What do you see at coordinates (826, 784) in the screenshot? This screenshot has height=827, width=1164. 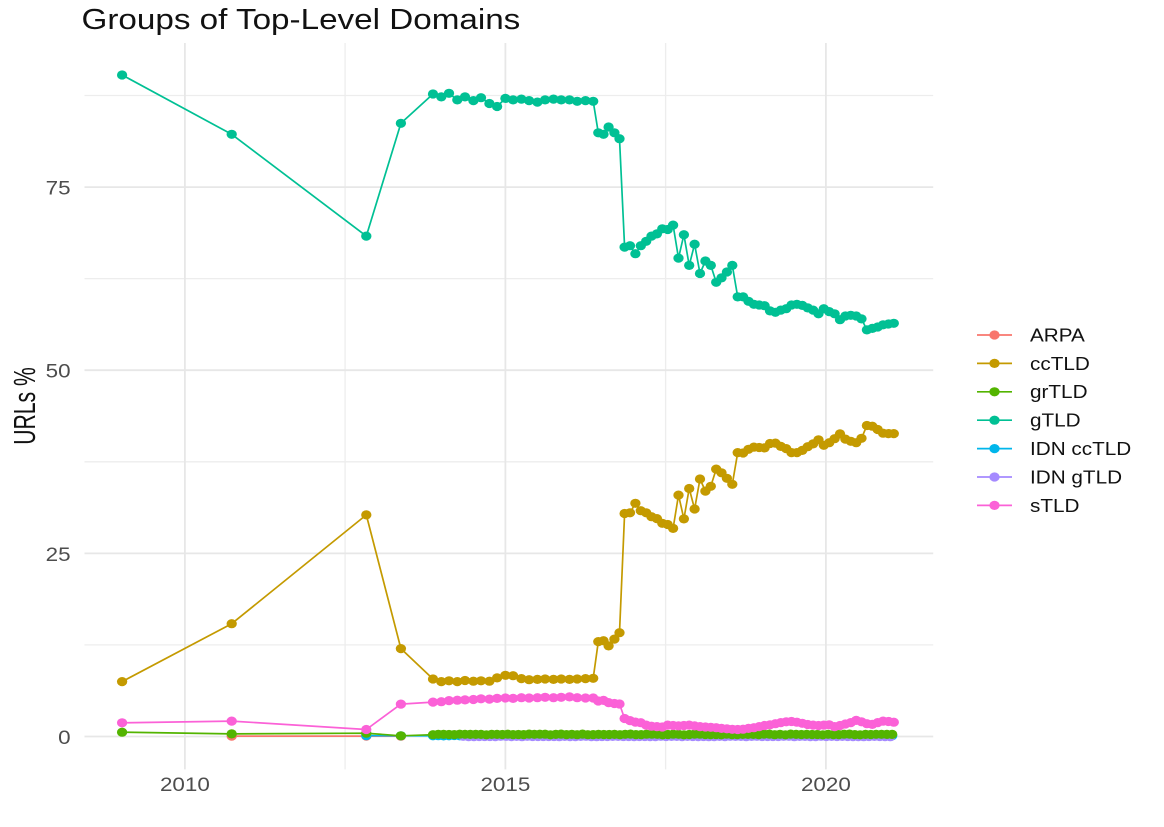 I see `svg-text: 2020` at bounding box center [826, 784].